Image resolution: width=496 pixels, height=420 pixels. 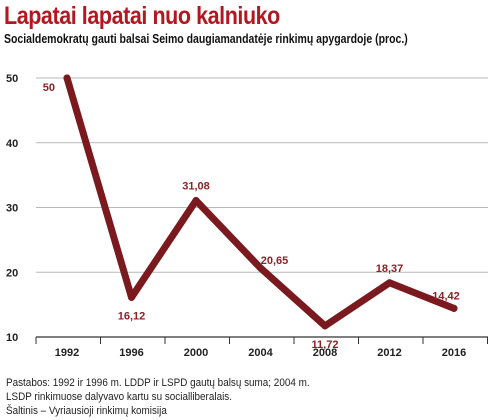 I want to click on x-tick-label-2012: 2012, so click(x=389, y=353).